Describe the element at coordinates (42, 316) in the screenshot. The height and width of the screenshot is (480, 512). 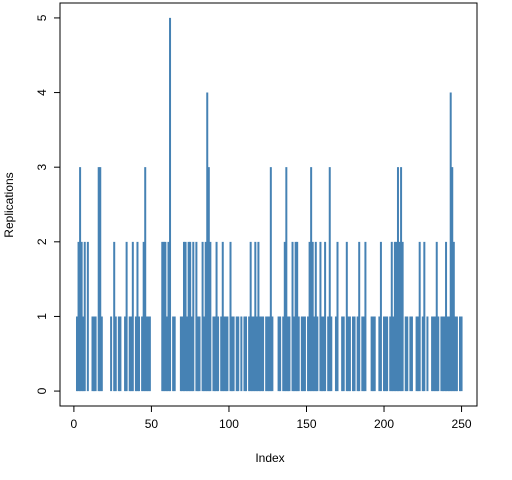
I see `y-tick-label: 1` at that location.